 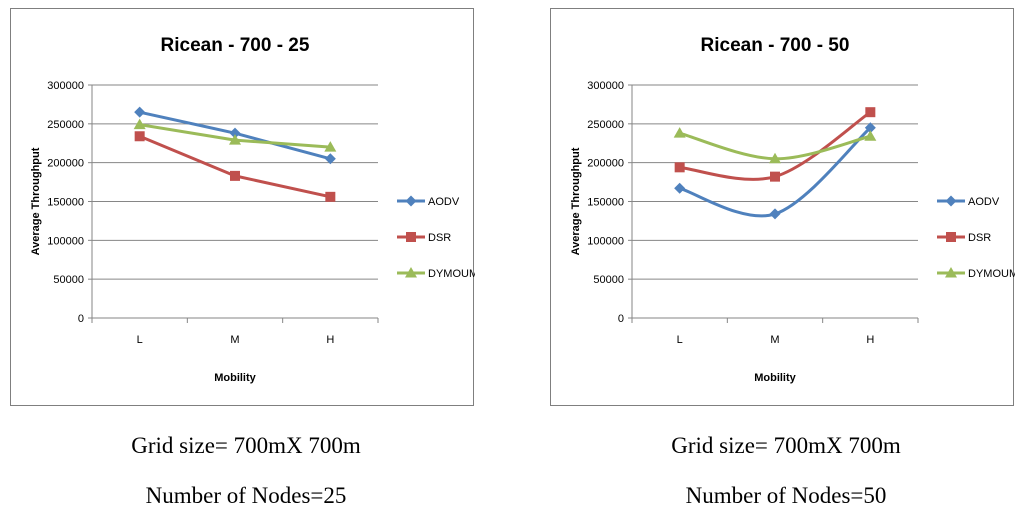 What do you see at coordinates (235, 45) in the screenshot?
I see `chart-title: Ricean - 700 - 25` at bounding box center [235, 45].